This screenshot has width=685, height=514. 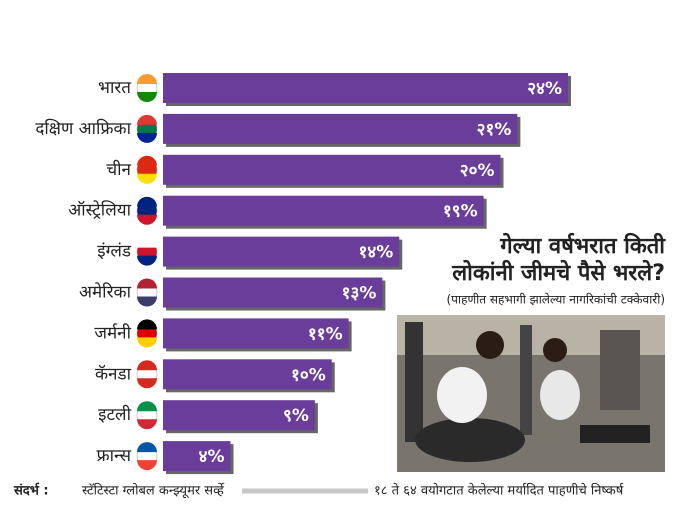 I want to click on category-label: अमेरिका, so click(x=105, y=292).